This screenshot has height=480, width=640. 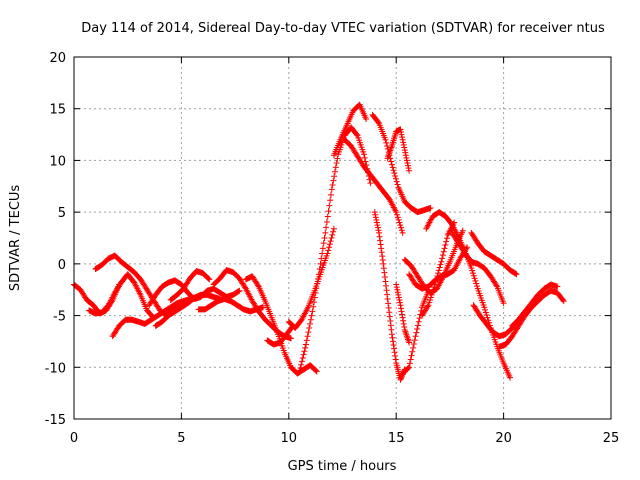 I want to click on x-tick-label: 0, so click(x=74, y=438).